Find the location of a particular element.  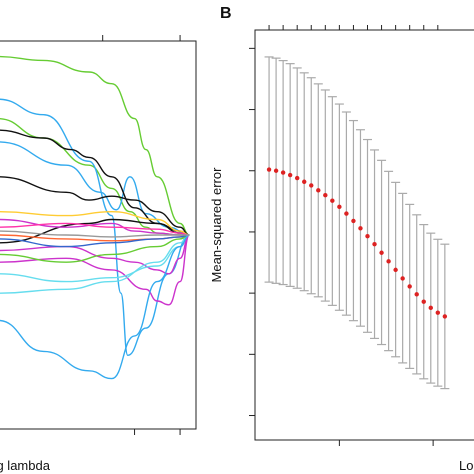

panel-b-y-axis is located at coordinates (252, 232).